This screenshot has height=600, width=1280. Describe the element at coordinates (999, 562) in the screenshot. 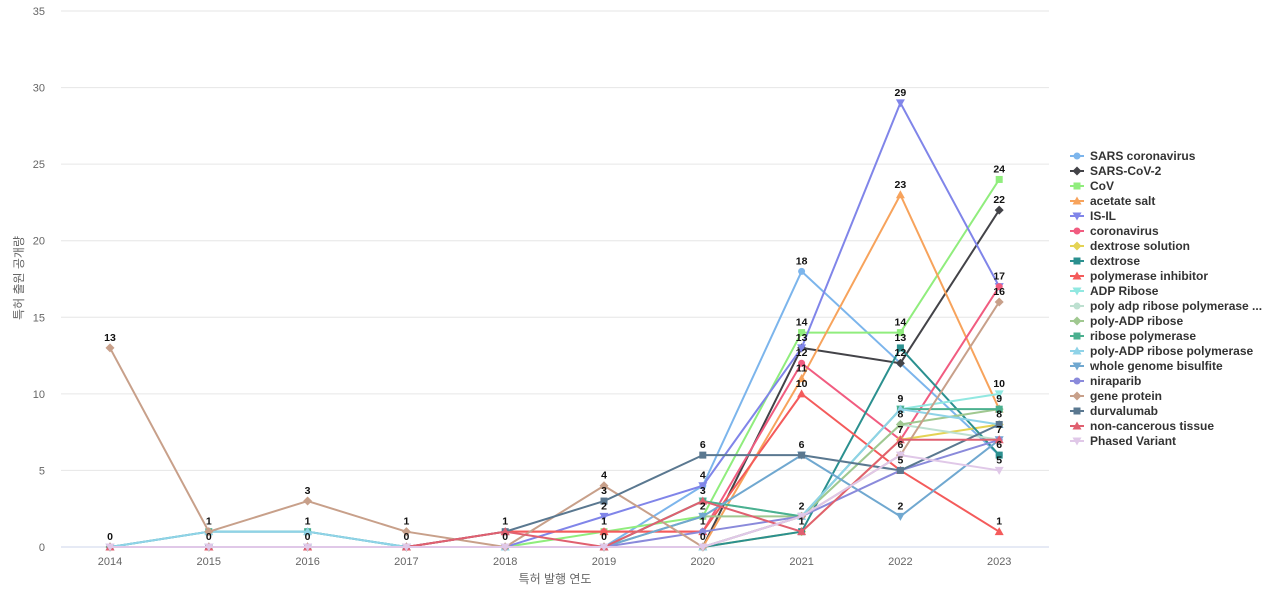

I see `x-tick-label: 2023` at that location.